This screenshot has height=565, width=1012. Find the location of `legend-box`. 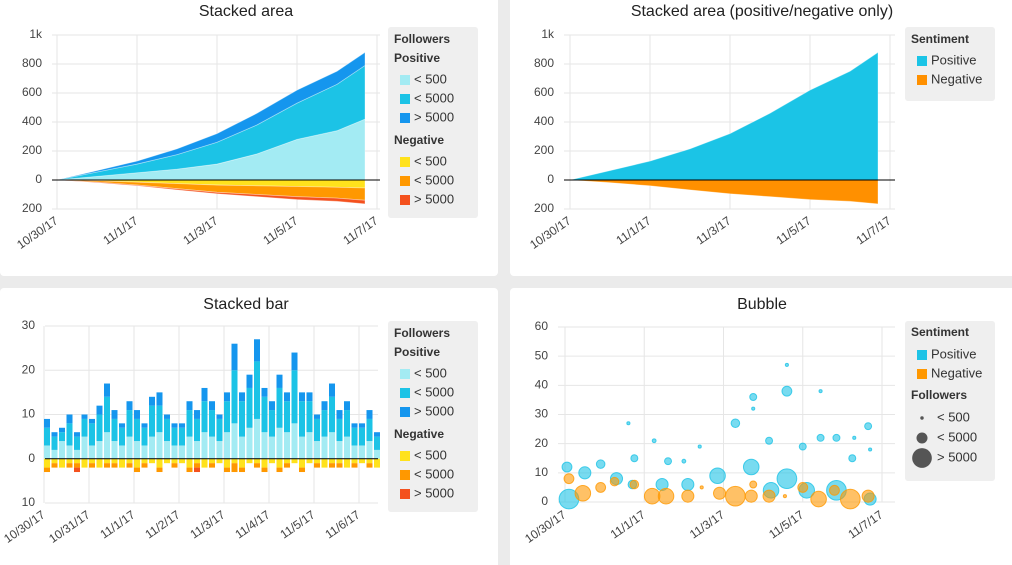

legend-box is located at coordinates (433, 416).